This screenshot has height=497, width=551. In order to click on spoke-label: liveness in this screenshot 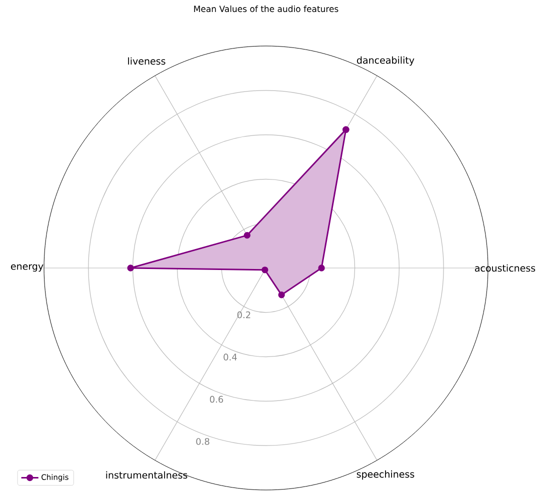, I will do `click(147, 61)`.